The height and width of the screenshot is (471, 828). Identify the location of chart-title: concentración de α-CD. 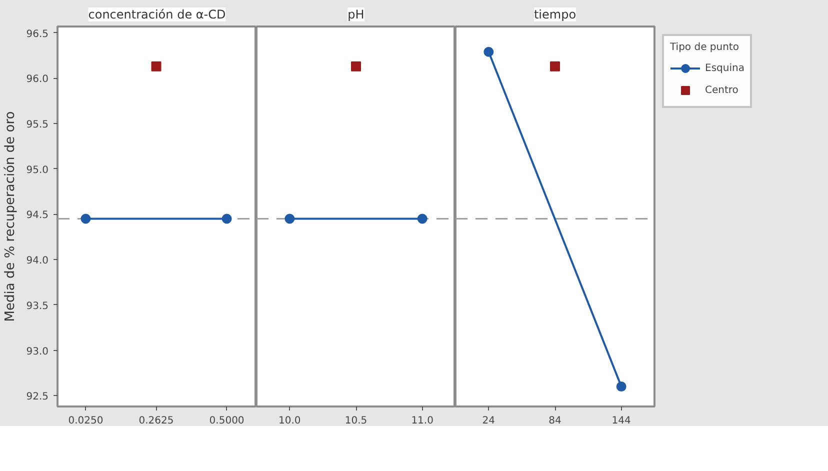
(157, 15).